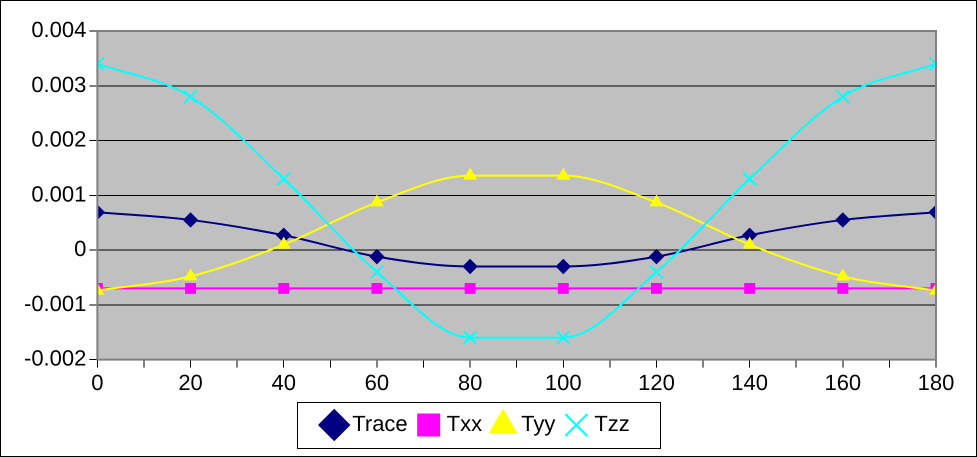  What do you see at coordinates (58, 139) in the screenshot?
I see `y-tick-label: 0.002` at bounding box center [58, 139].